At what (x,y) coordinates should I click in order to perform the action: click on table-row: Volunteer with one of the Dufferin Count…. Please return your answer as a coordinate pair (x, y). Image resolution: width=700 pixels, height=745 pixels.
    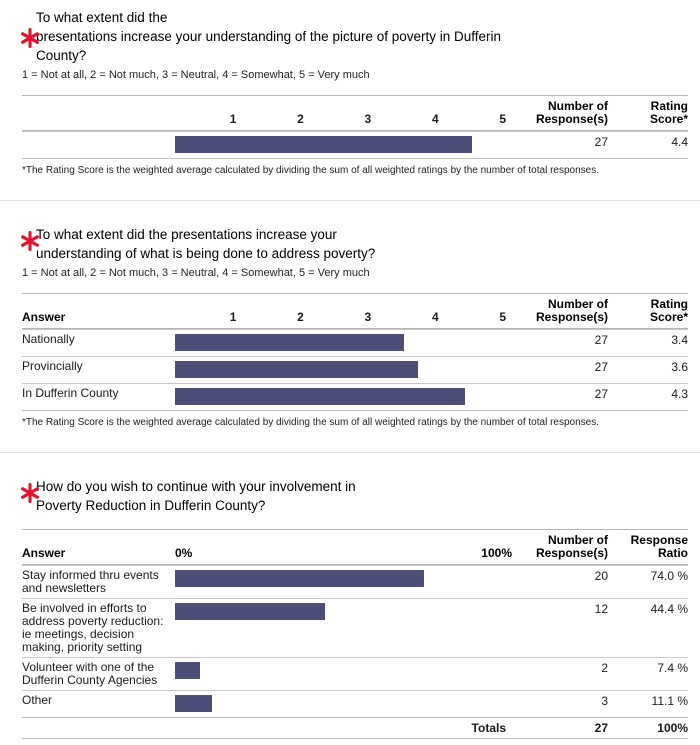
    Looking at the image, I should click on (355, 673).